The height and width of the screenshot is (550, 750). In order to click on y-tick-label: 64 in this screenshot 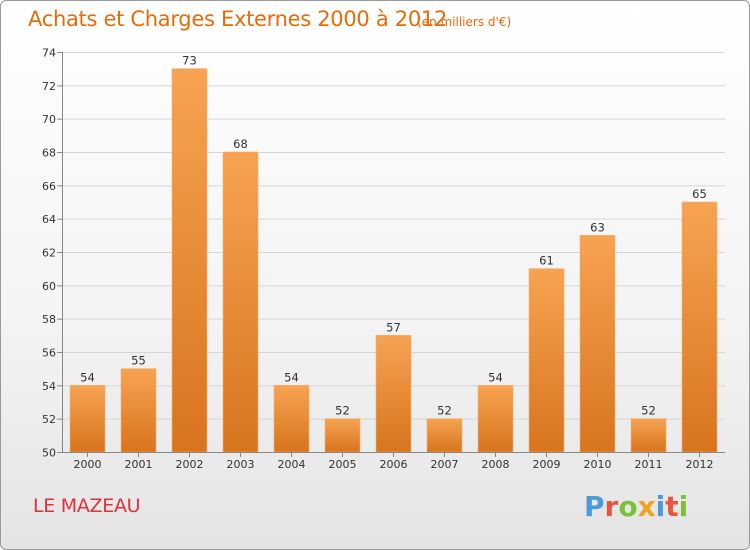, I will do `click(49, 219)`.